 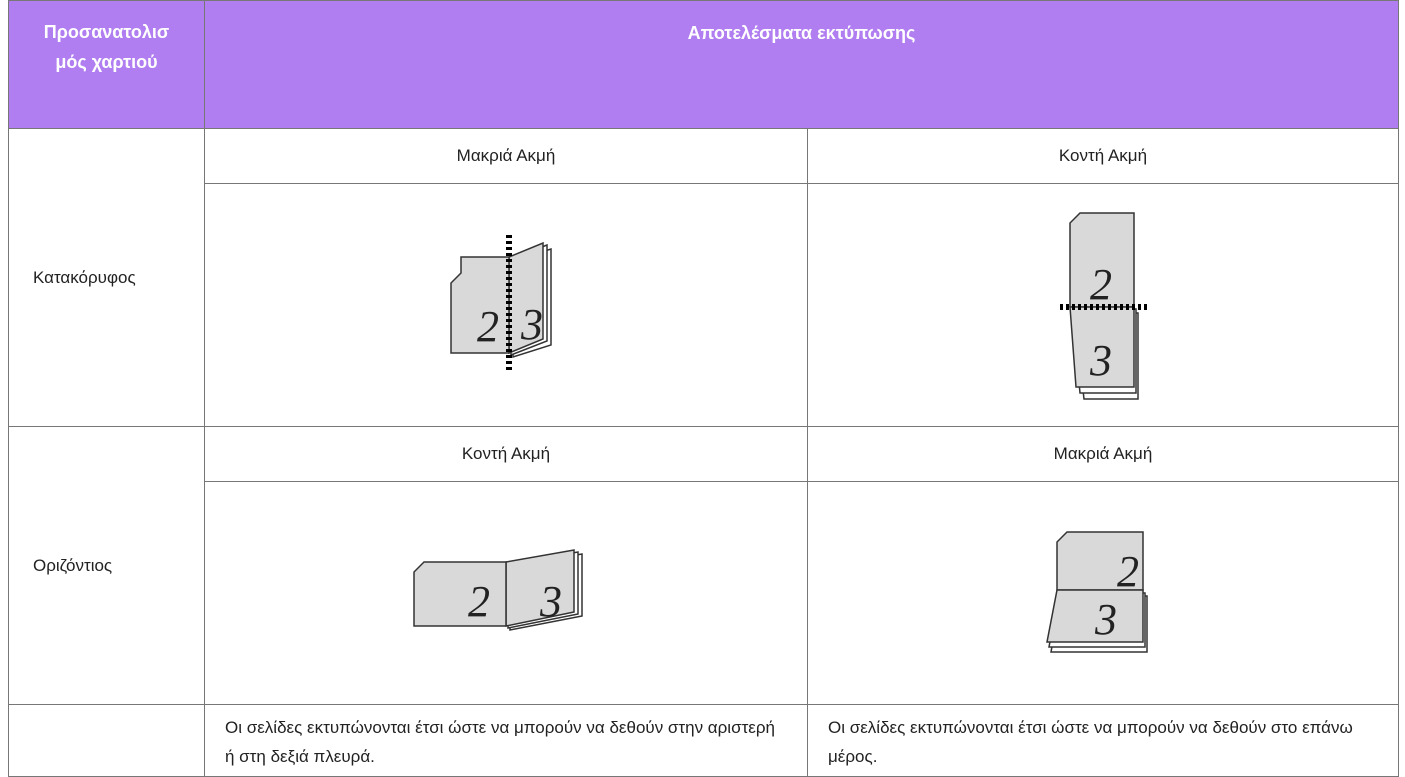 I want to click on header-cell: Προσανατολισμός χαρτιού, so click(x=106, y=64).